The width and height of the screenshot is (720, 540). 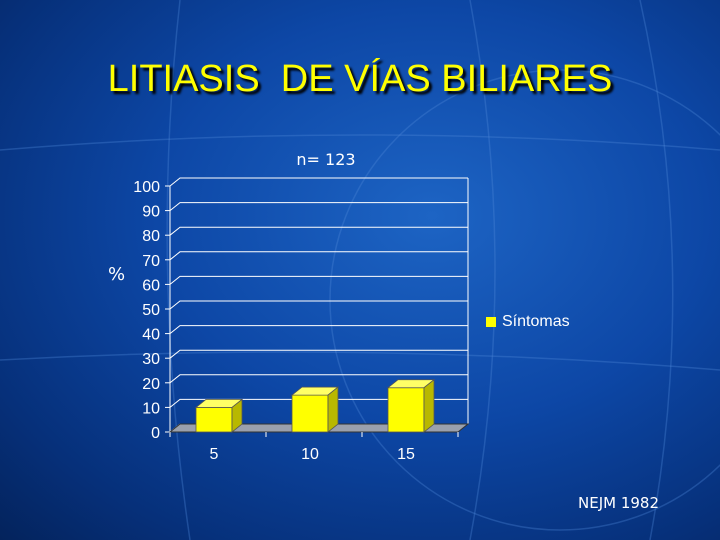 What do you see at coordinates (536, 321) in the screenshot?
I see `legend-label: Síntomas` at bounding box center [536, 321].